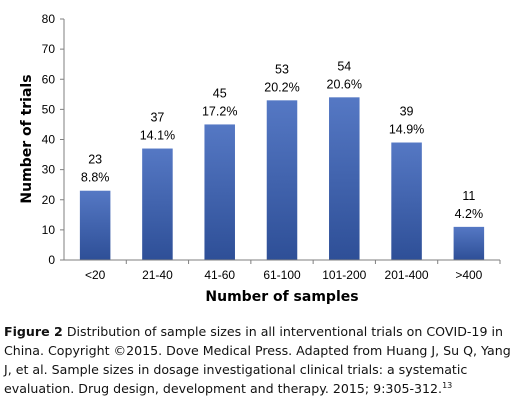  What do you see at coordinates (344, 275) in the screenshot?
I see `x-tick-label: 101-200` at bounding box center [344, 275].